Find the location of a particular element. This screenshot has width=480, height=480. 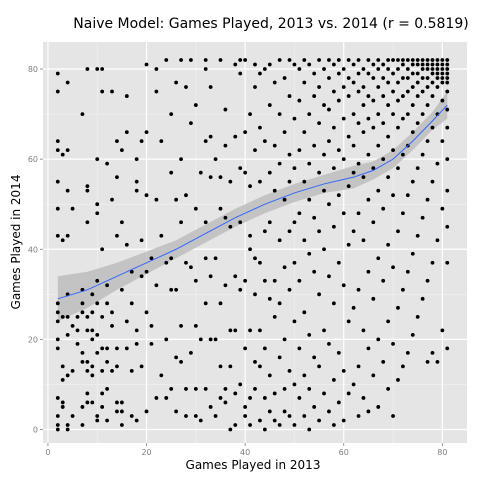

x-tick-label: 0 is located at coordinates (47, 452).